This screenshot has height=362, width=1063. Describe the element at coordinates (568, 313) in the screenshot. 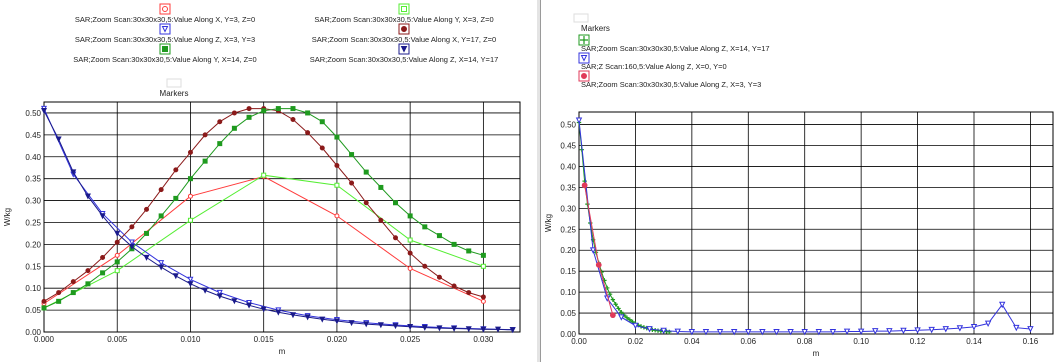

I see `y-tick-label: 0.05` at that location.